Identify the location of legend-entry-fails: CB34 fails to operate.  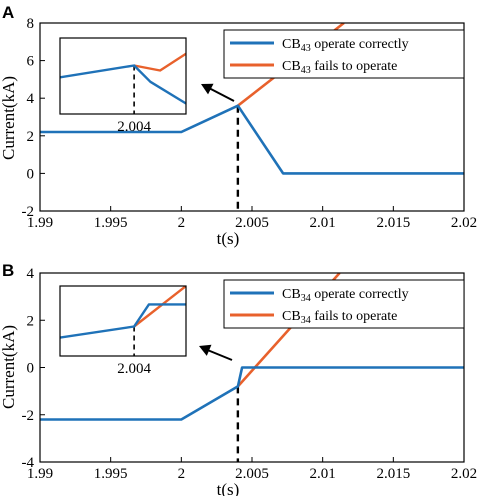
(339, 317).